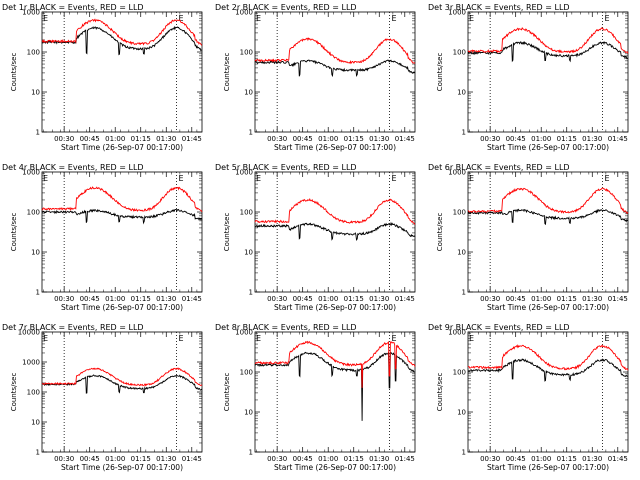 This screenshot has width=640, height=480. What do you see at coordinates (73, 167) in the screenshot?
I see `chart-title: Det 4r BLACK = Events, RED = LLD` at bounding box center [73, 167].